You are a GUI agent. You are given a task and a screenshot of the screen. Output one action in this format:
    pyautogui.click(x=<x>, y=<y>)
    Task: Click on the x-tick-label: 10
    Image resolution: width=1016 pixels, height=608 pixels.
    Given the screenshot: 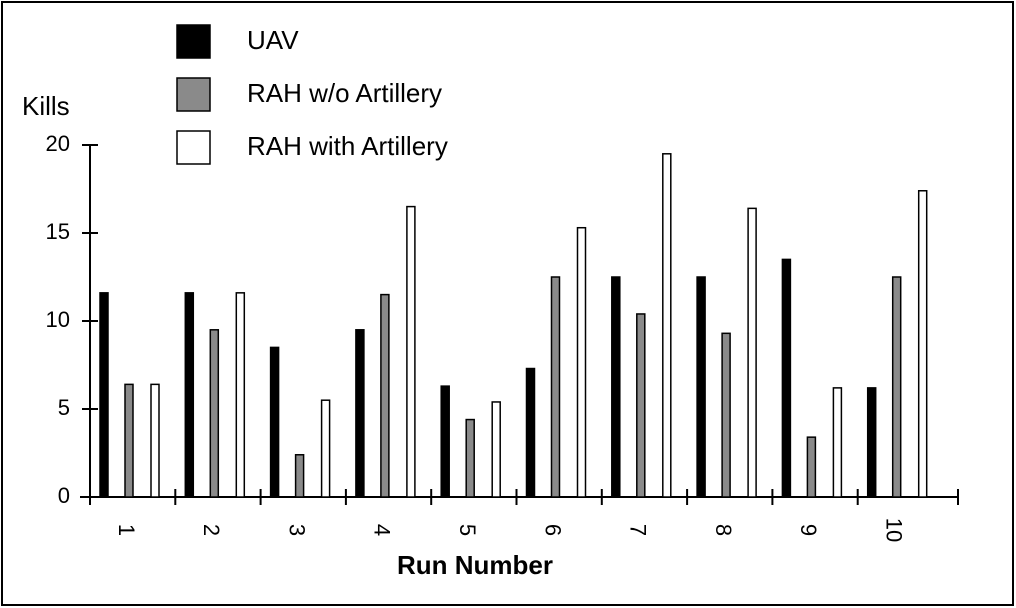 What is the action you would take?
    pyautogui.click(x=894, y=530)
    